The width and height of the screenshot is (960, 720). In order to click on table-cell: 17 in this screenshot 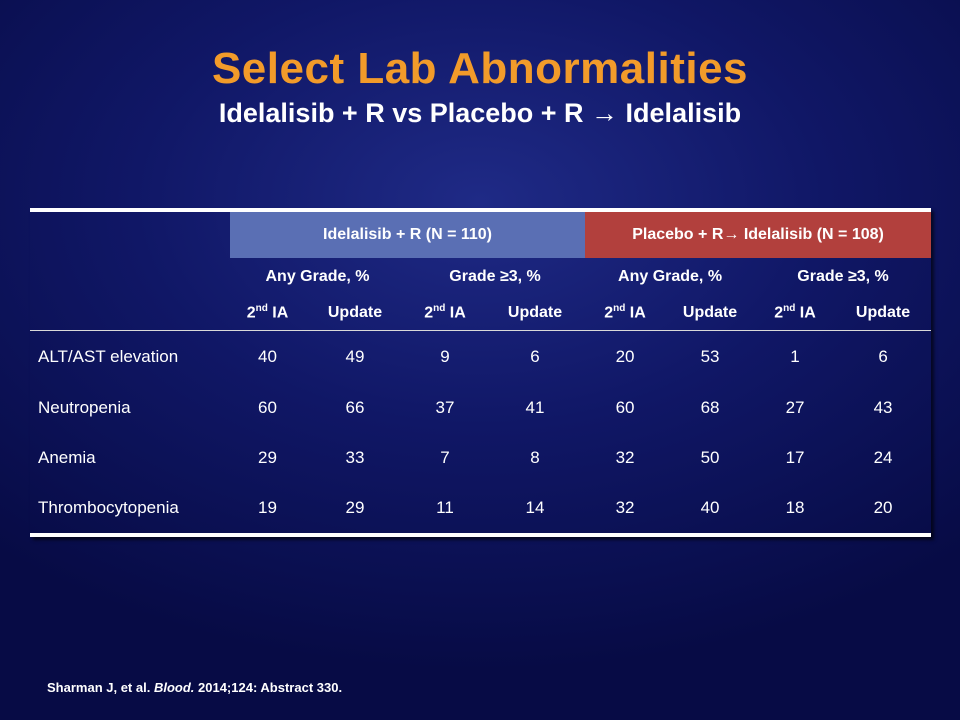, I will do `click(795, 457)`.